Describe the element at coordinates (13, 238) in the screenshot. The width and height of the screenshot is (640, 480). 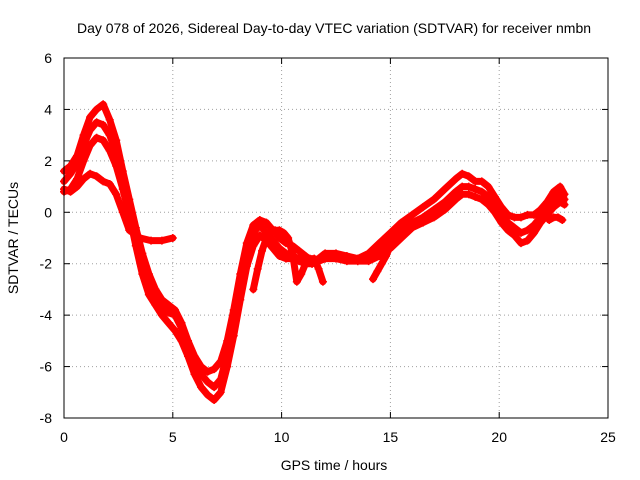
I see `y-axis-label: SDTVAR / TECUs` at that location.